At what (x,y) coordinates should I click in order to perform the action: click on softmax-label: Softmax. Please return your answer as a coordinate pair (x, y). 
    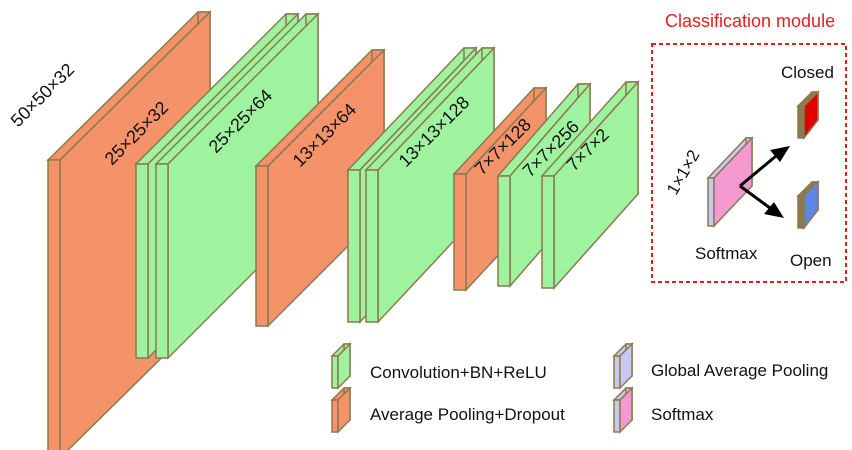
    Looking at the image, I should click on (726, 253).